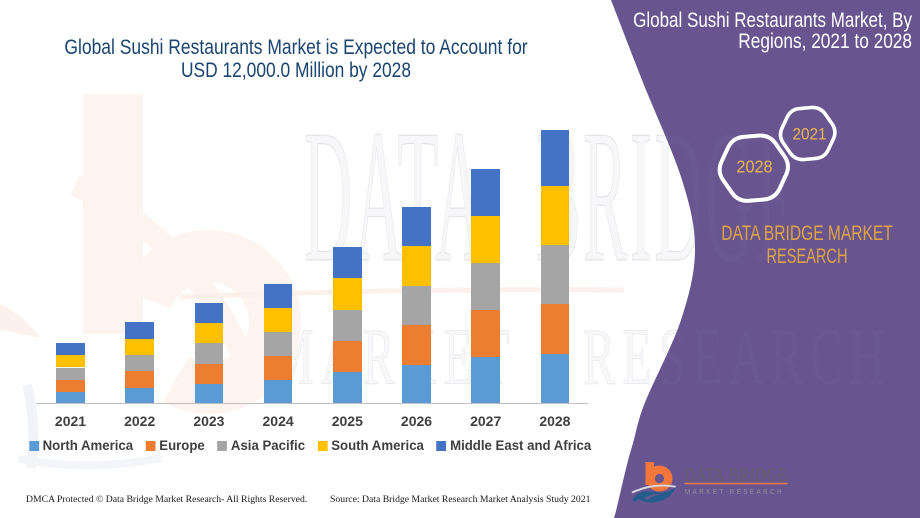  What do you see at coordinates (736, 476) in the screenshot?
I see `svg-text: DATA BRIDGE` at bounding box center [736, 476].